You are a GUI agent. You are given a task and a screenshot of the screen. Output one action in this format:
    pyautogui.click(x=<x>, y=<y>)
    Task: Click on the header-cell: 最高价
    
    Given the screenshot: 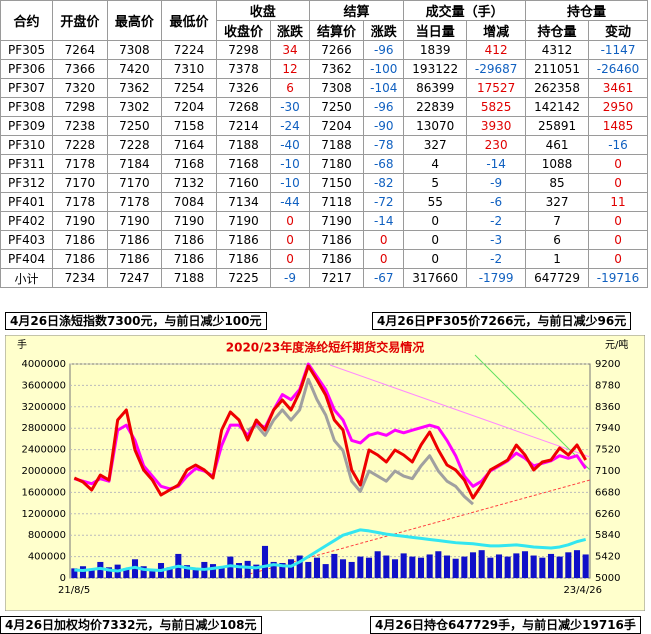 What is the action you would take?
    pyautogui.click(x=134, y=20)
    